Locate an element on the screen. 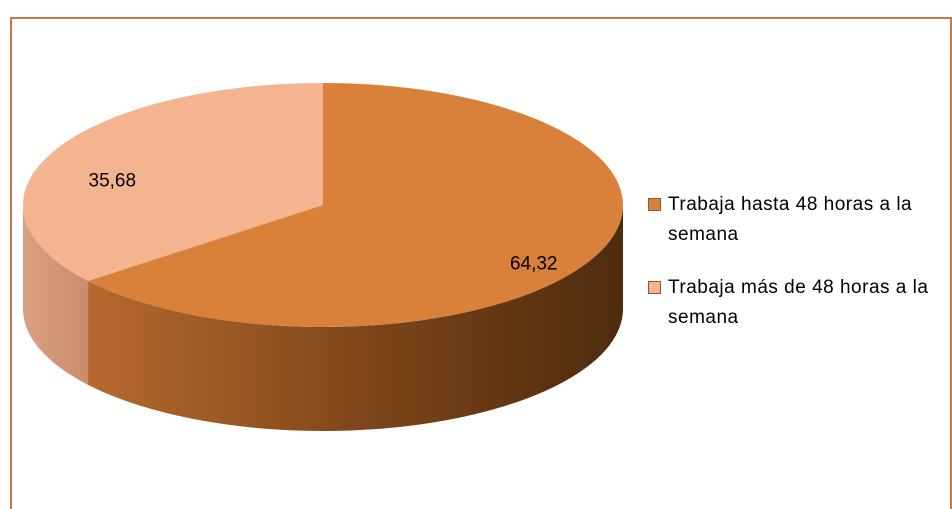 The image size is (952, 509). legend-label: Trabaja más de 48 horas a la semana is located at coordinates (798, 302).